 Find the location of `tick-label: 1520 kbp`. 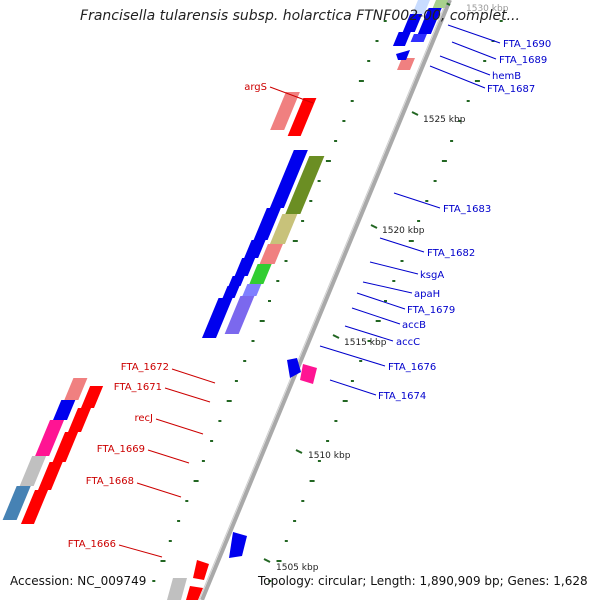

tick-label: 1520 kbp is located at coordinates (403, 231).